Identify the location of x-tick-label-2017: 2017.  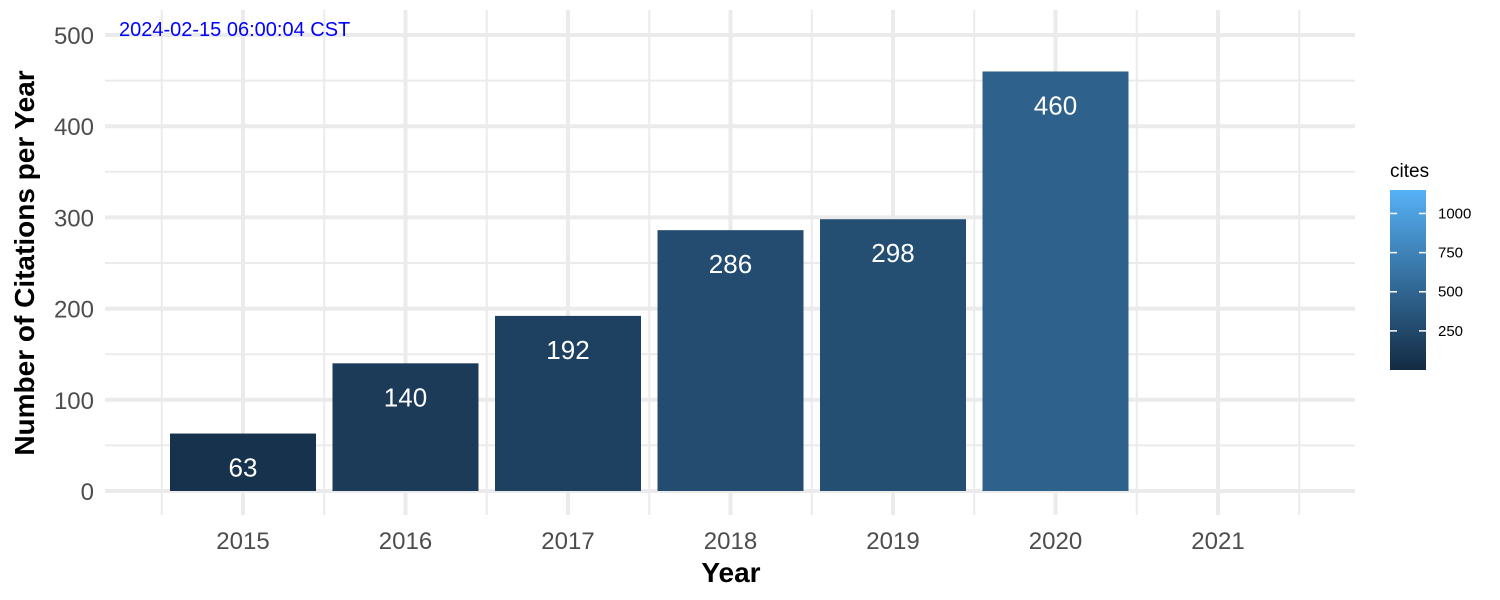
(567, 541).